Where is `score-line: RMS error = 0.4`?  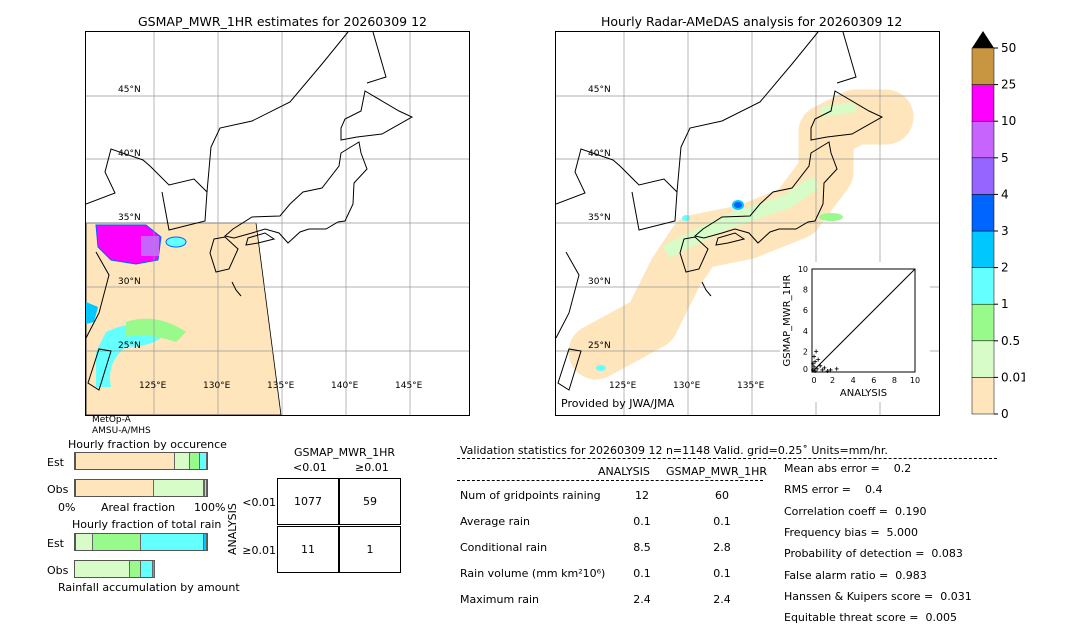 score-line: RMS error = 0.4 is located at coordinates (833, 490).